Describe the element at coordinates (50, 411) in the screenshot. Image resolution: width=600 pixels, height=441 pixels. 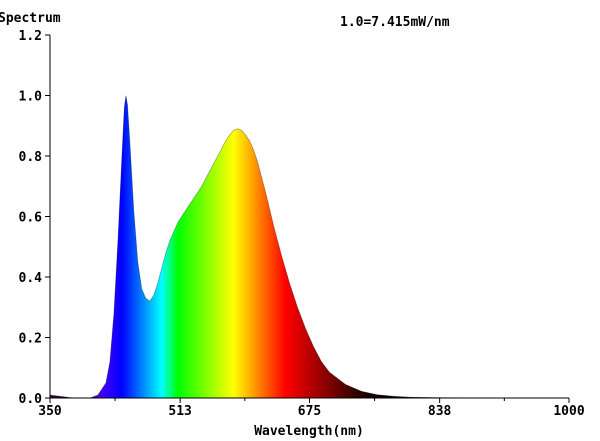
I see `x-tick-label: 350` at that location.